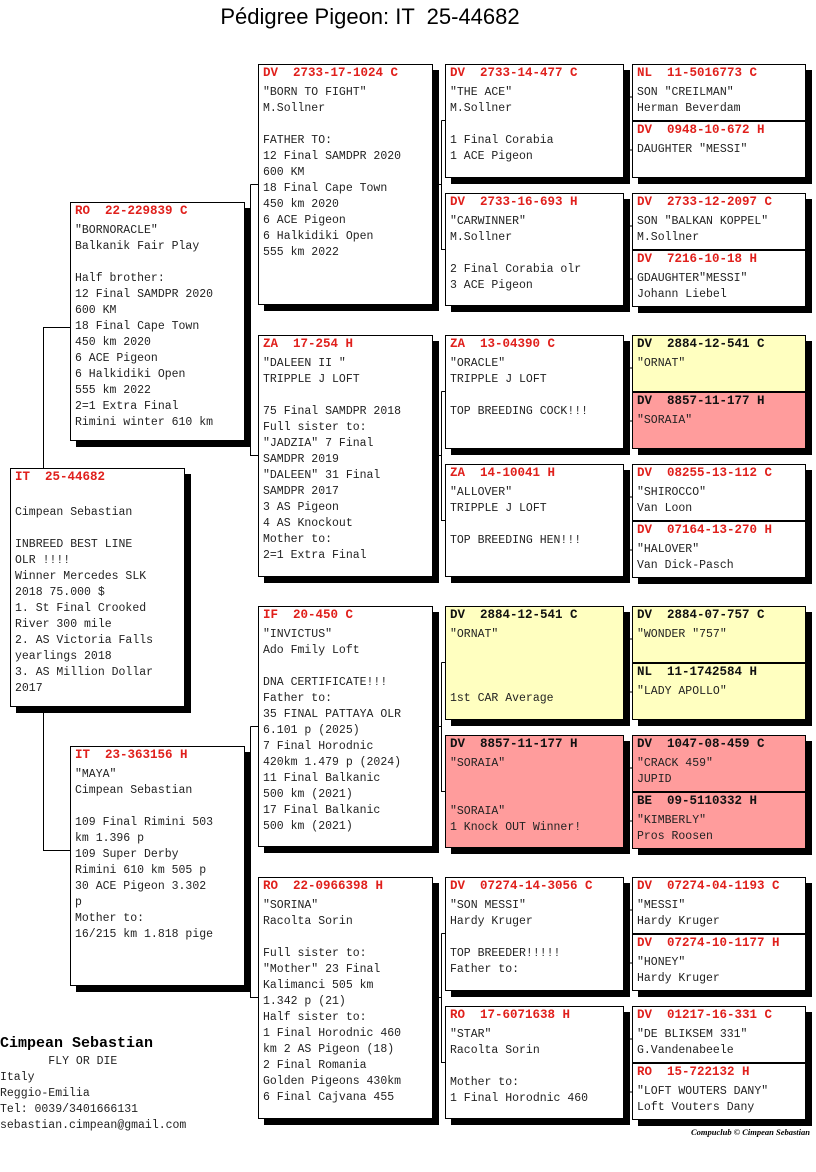 The image size is (816, 1172). I want to click on pigeon-info-line: TOP BREEDER!!!!!, so click(505, 953).